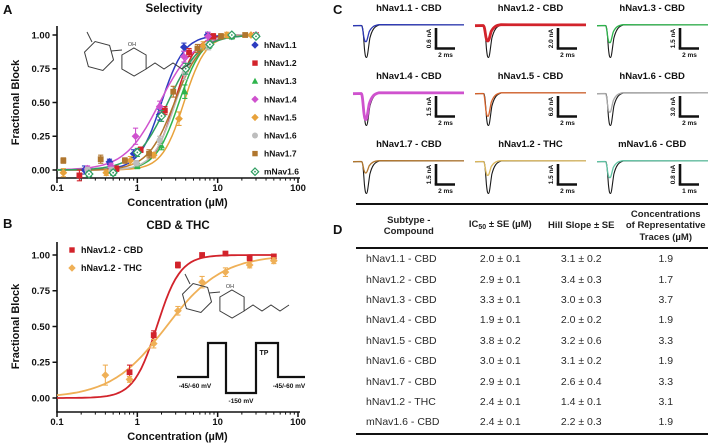 The width and height of the screenshot is (713, 445). I want to click on fit-curve-hNav1.6, so click(158, 102).